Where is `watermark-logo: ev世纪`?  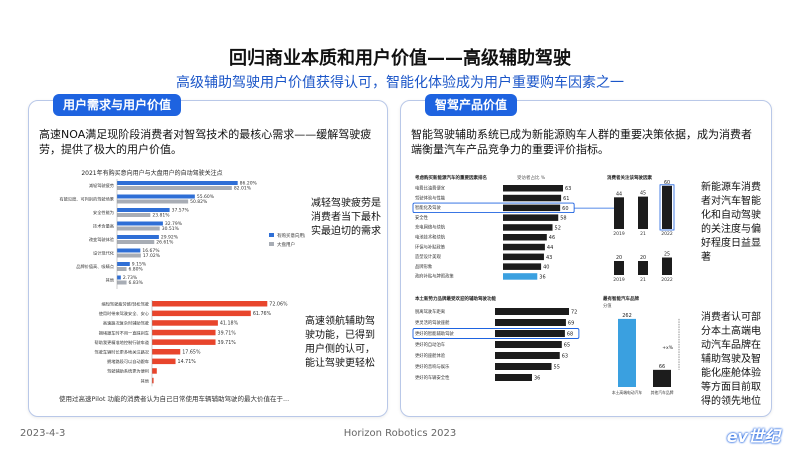 watermark-logo: ev世纪 is located at coordinates (753, 436).